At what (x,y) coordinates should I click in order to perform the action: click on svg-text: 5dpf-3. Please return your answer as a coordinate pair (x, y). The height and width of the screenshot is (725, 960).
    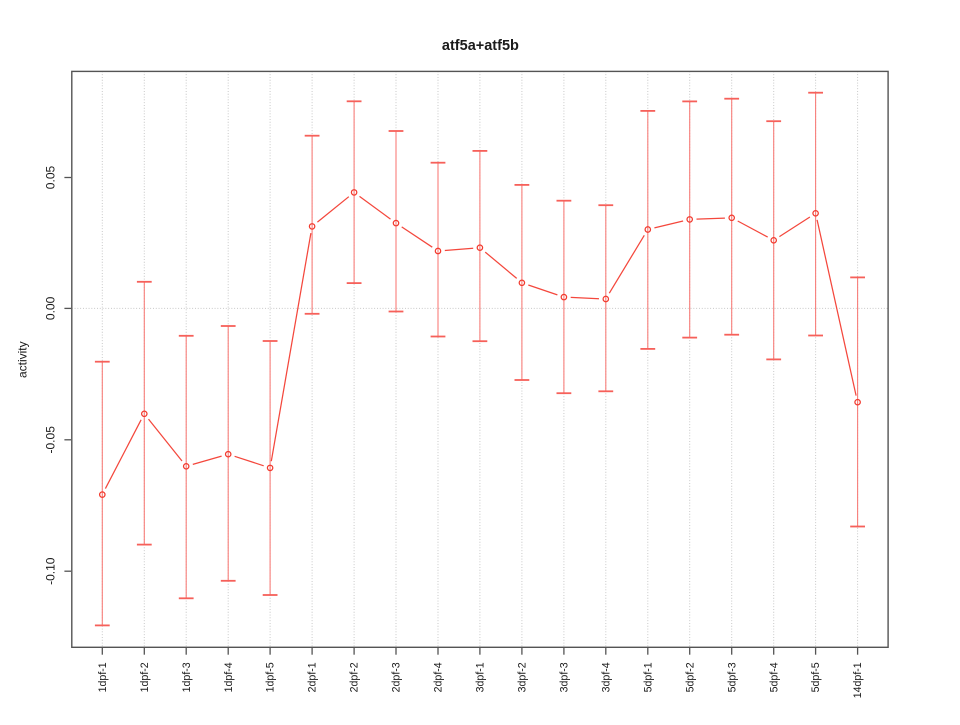
    Looking at the image, I should click on (732, 677).